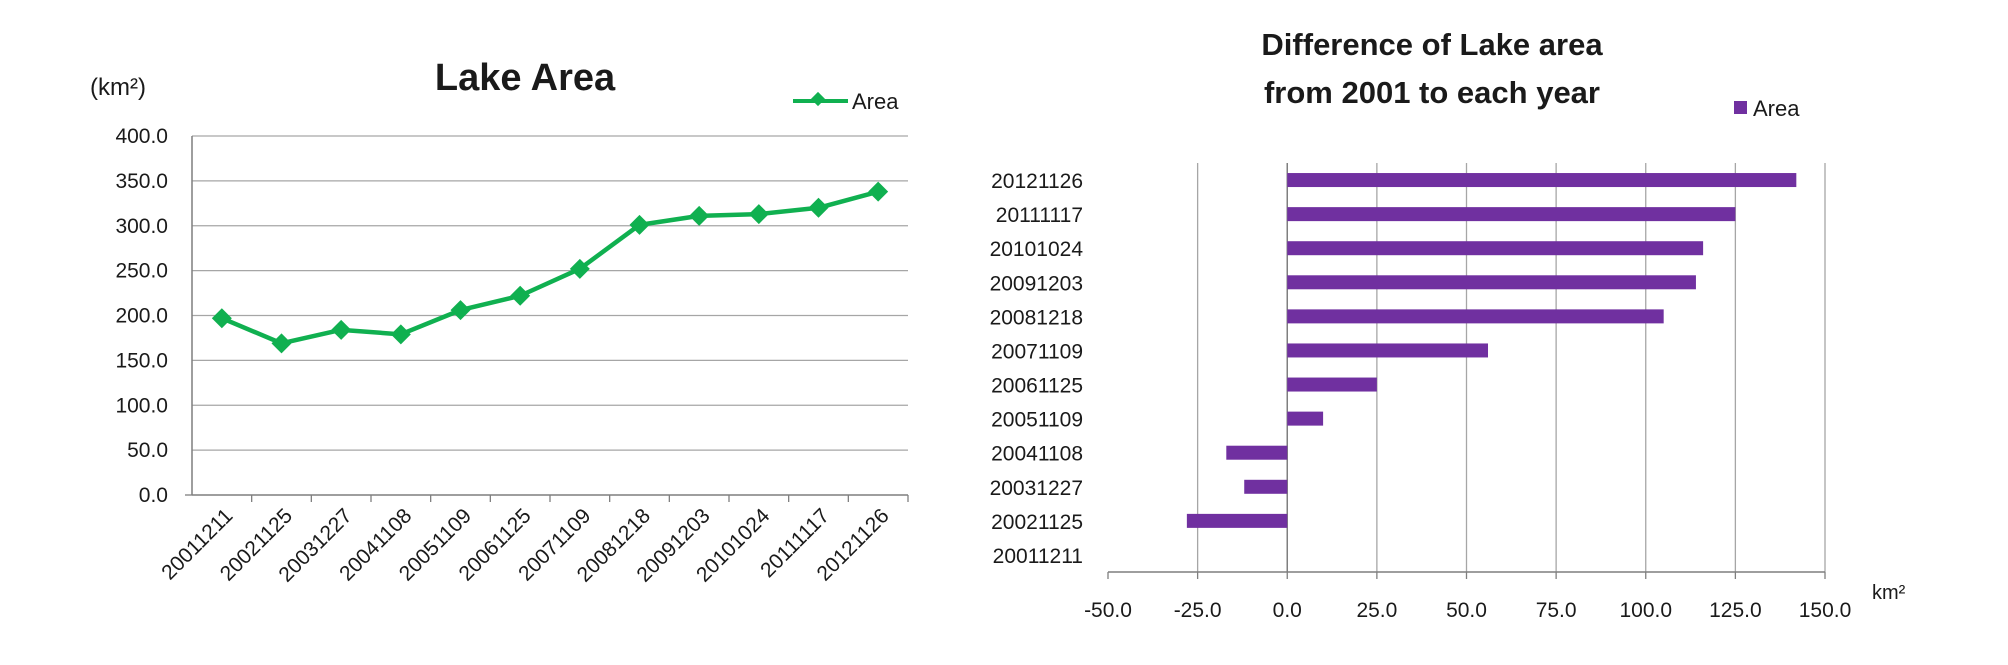 The image size is (2008, 665). Describe the element at coordinates (1740, 107) in the screenshot. I see `legend-swatch-square` at that location.